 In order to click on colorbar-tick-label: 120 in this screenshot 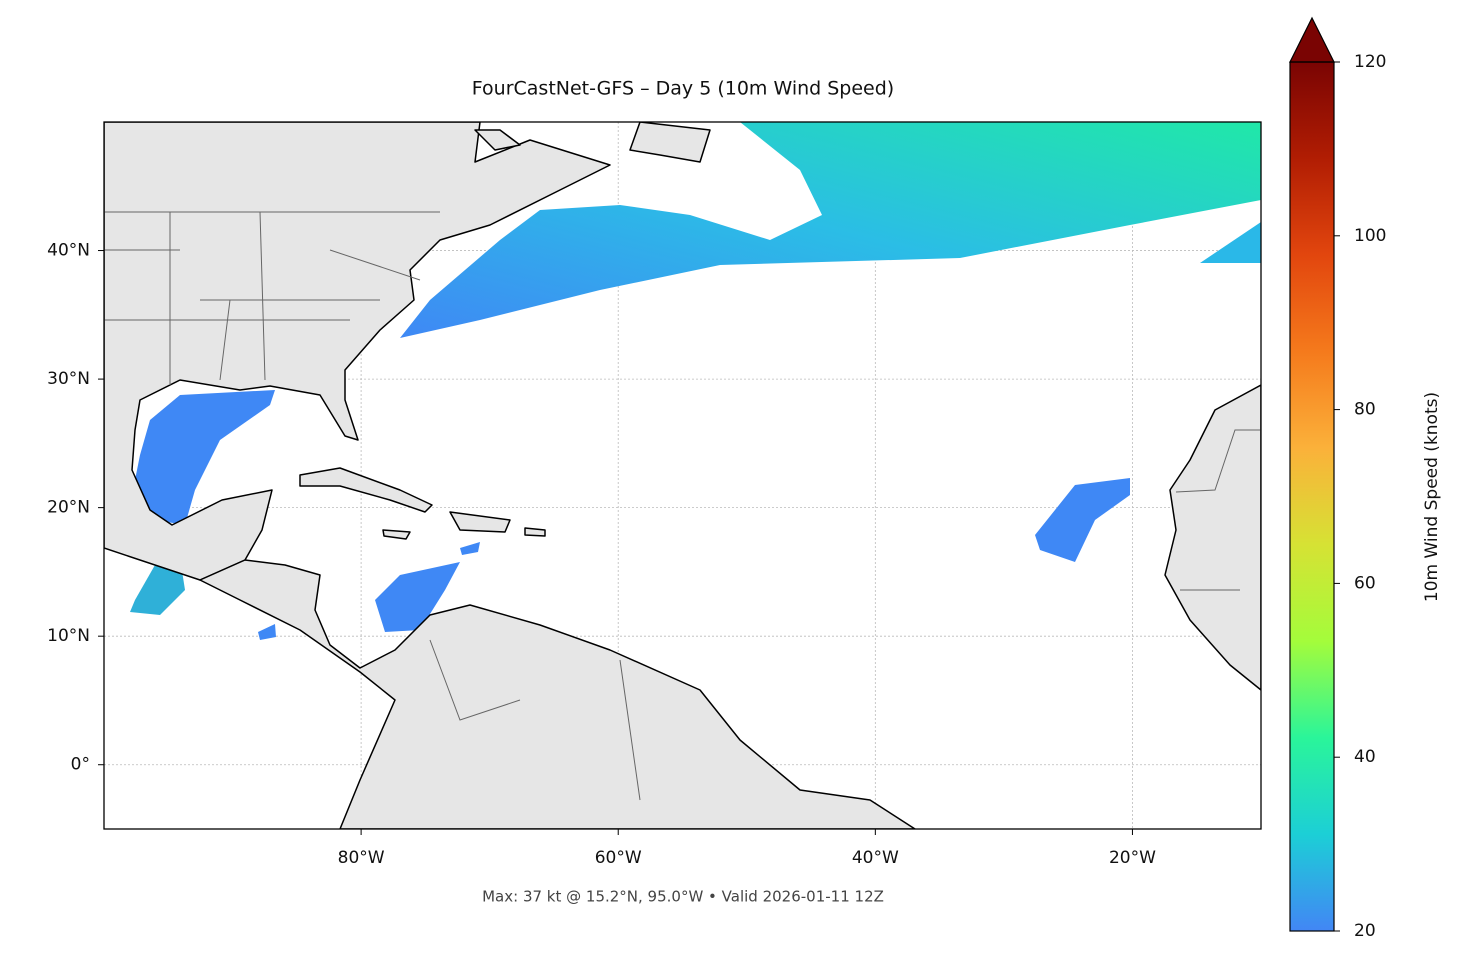, I will do `click(1370, 62)`.